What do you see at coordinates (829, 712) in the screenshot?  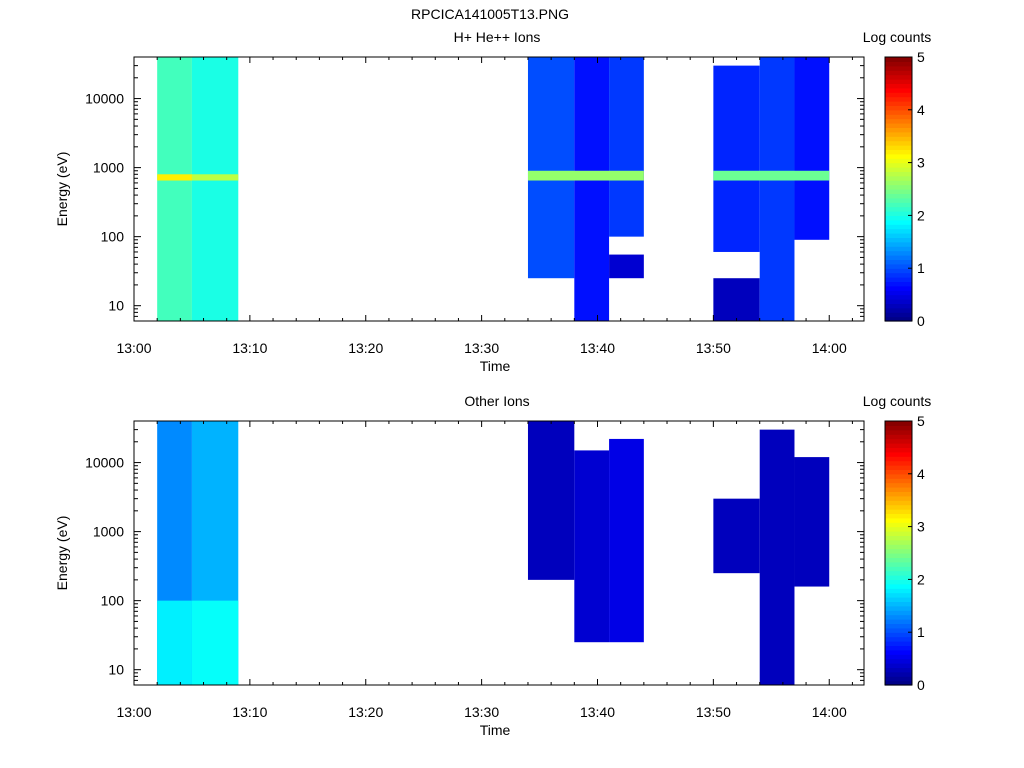 I see `x-tick-label: 14:00` at bounding box center [829, 712].